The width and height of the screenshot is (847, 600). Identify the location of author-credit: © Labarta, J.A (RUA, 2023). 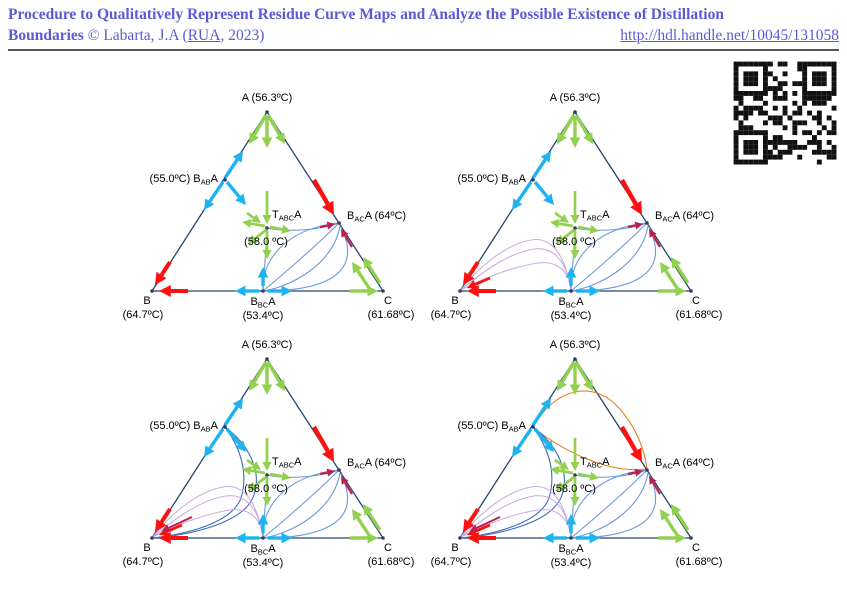
(176, 35).